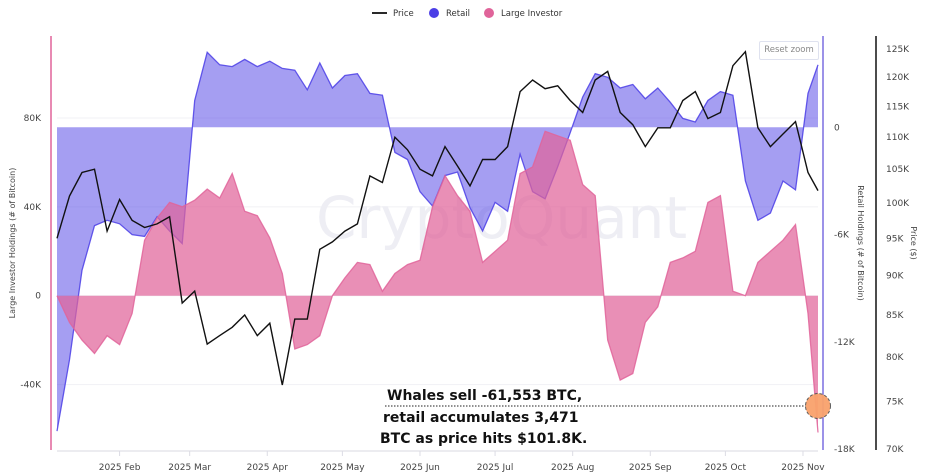 This screenshot has width=928, height=476. I want to click on annotation-marker, so click(818, 406).